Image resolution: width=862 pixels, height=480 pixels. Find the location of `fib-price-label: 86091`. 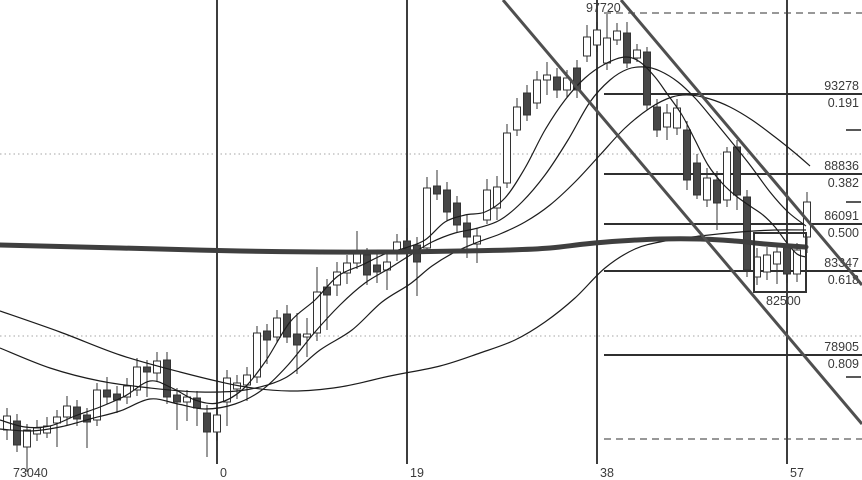

fib-price-label: 86091 is located at coordinates (841, 216).